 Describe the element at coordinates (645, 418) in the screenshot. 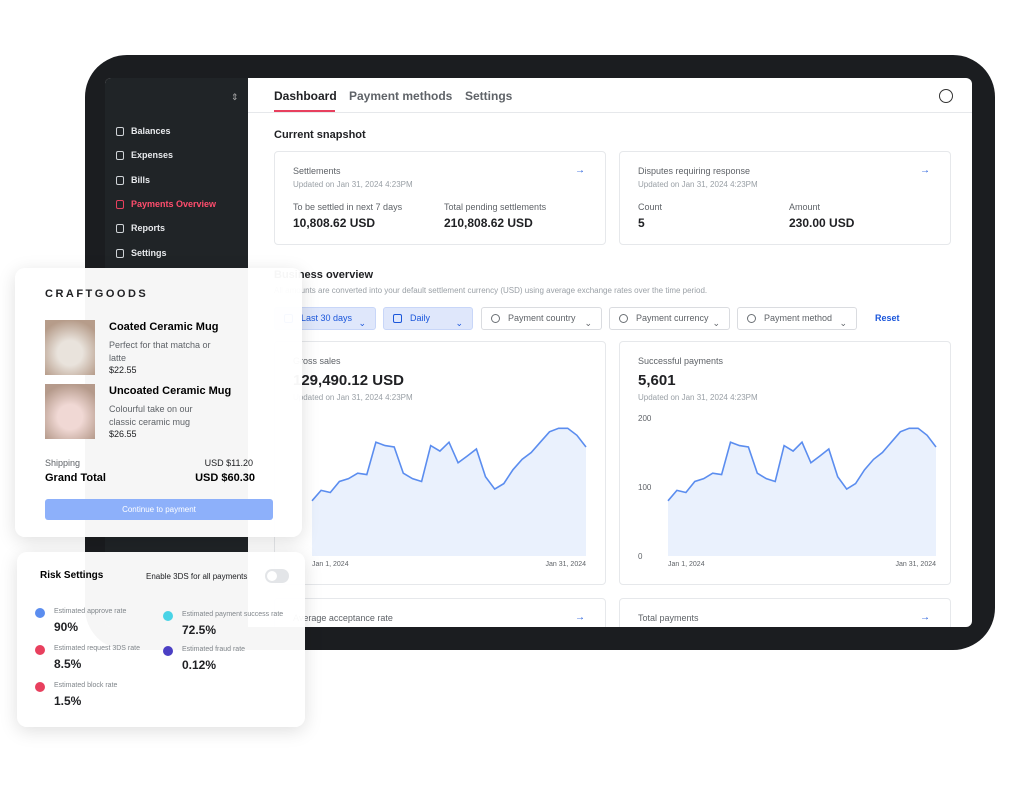

I see `y-tick-label: 200` at that location.